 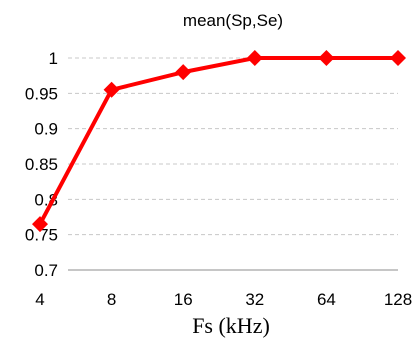 What do you see at coordinates (46, 270) in the screenshot?
I see `y-tick-label: 0.7` at bounding box center [46, 270].